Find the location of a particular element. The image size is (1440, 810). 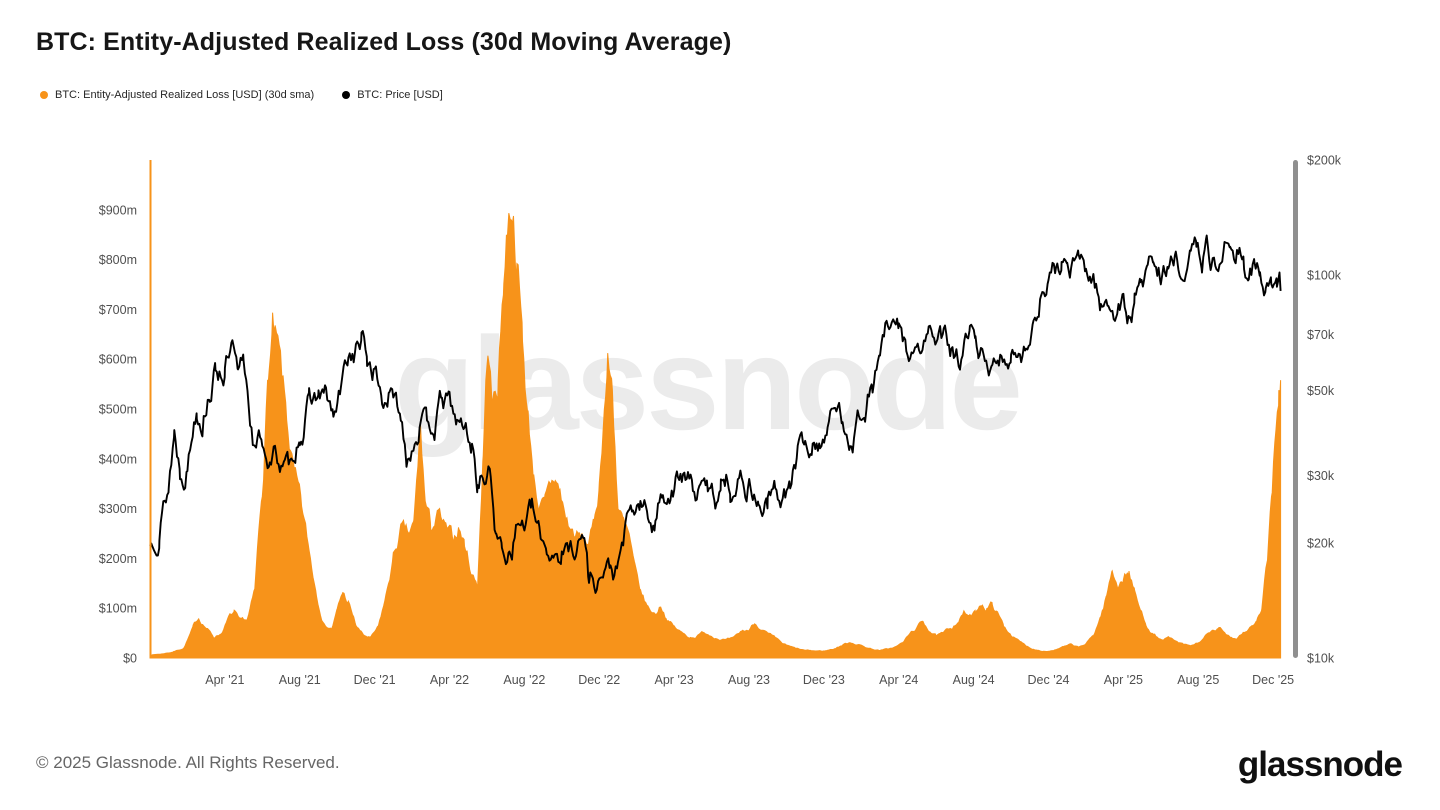

x-tick-label: Dec '25 is located at coordinates (1273, 680).